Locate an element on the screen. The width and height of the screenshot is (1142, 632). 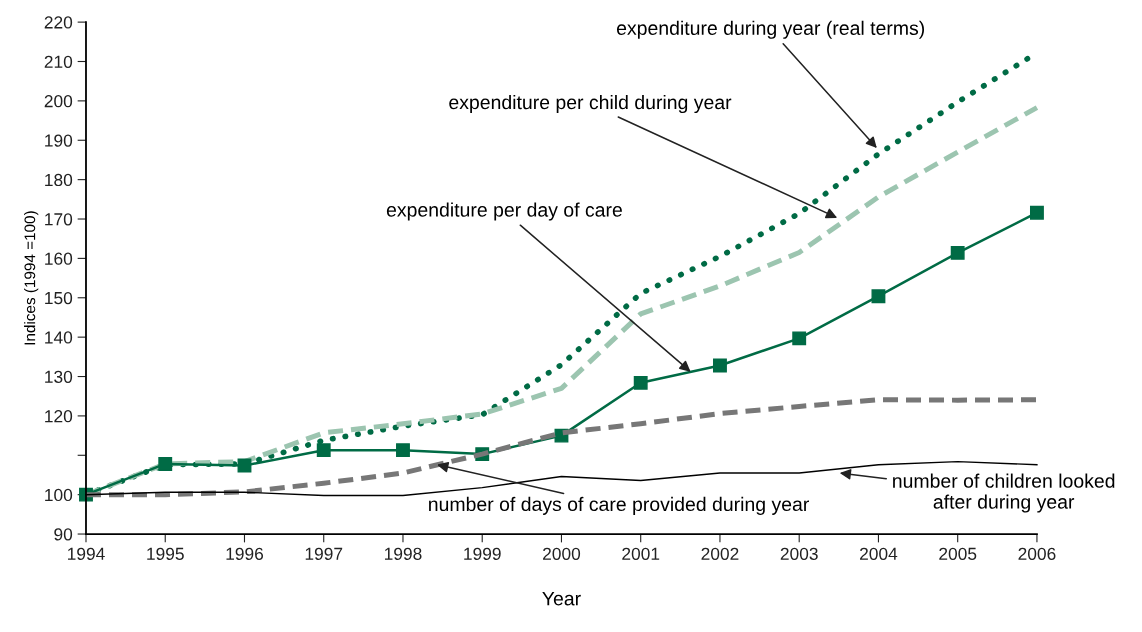
annotation: expenditure per child during year is located at coordinates (590, 104).